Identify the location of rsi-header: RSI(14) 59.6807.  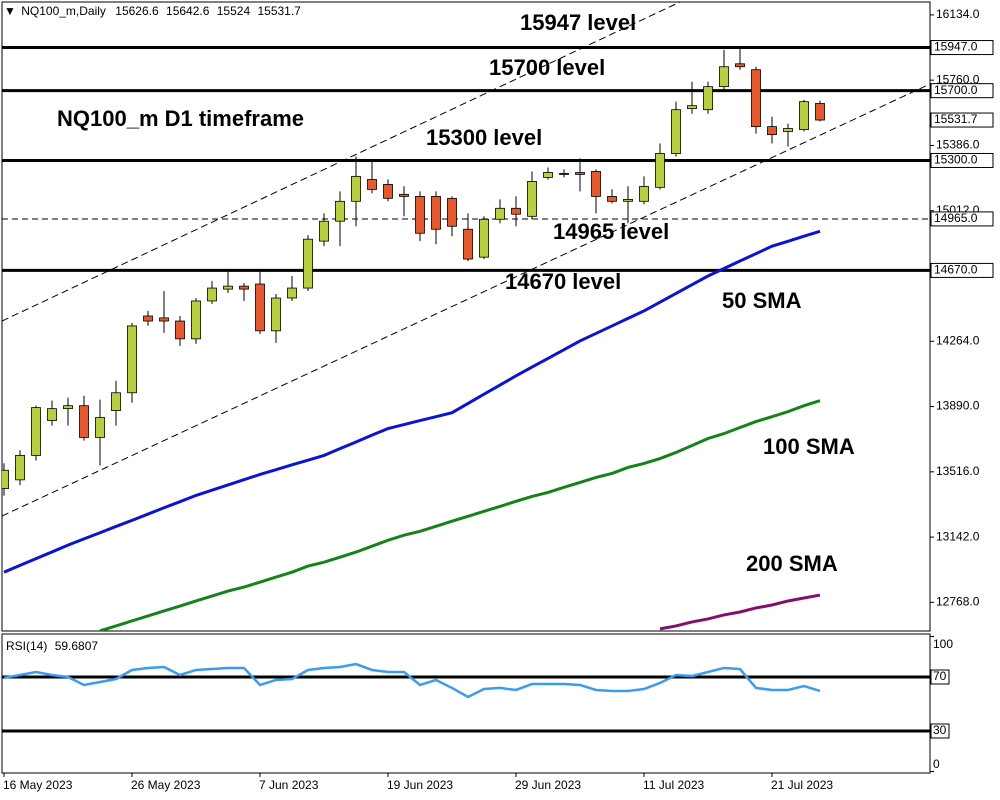
(52, 646).